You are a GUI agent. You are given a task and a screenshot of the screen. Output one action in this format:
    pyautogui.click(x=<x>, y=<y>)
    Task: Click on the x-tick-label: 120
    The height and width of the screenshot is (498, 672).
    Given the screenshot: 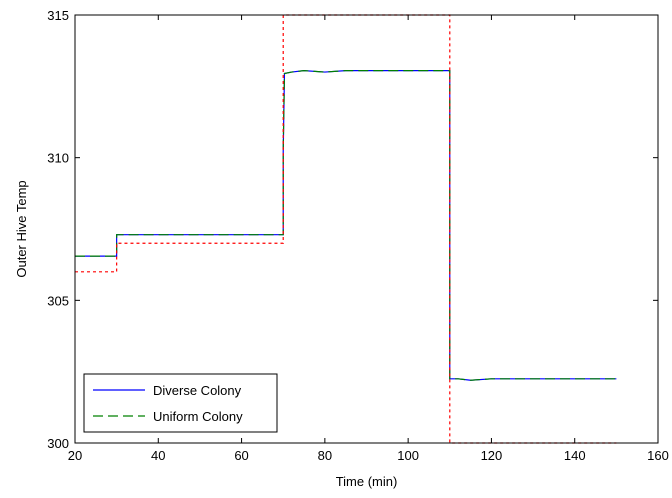 What is the action you would take?
    pyautogui.click(x=492, y=455)
    